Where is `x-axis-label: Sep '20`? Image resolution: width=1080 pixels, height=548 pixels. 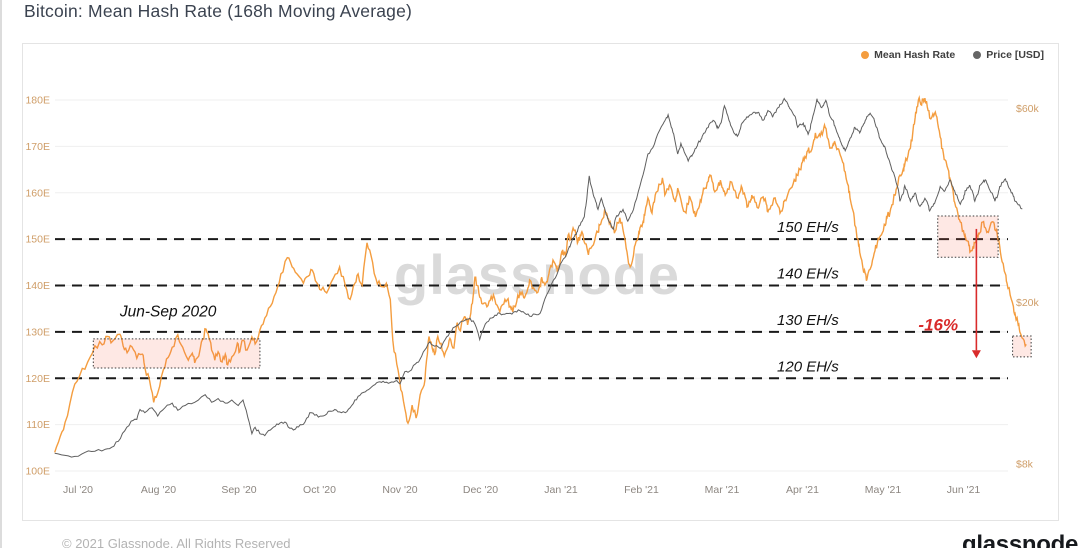
x-axis-label: Sep '20 is located at coordinates (238, 490).